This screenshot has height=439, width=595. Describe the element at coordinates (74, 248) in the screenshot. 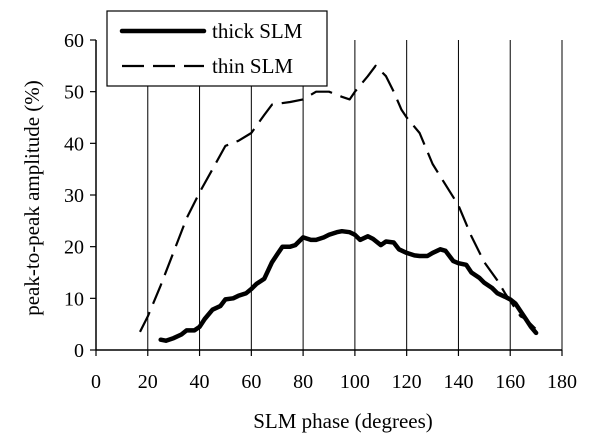

I see `y-tick-label-20: 20` at that location.